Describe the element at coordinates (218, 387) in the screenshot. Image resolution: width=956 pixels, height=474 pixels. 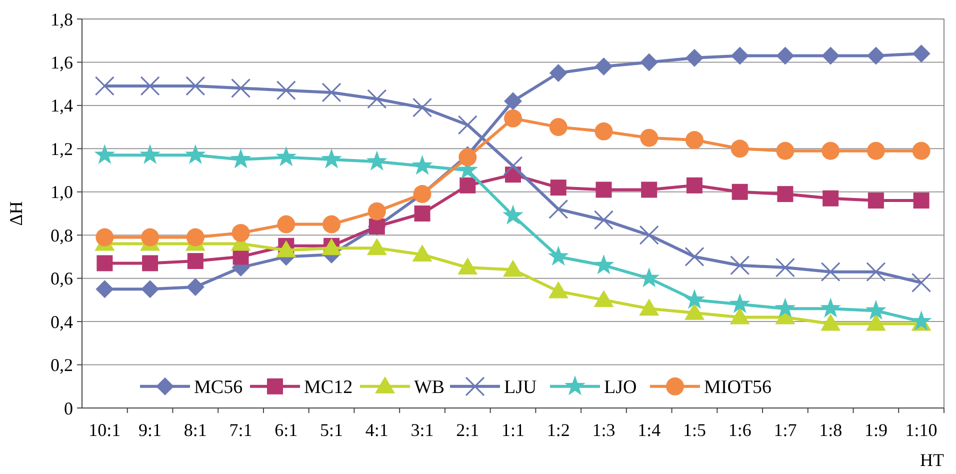
I see `legend-label: MC56` at that location.